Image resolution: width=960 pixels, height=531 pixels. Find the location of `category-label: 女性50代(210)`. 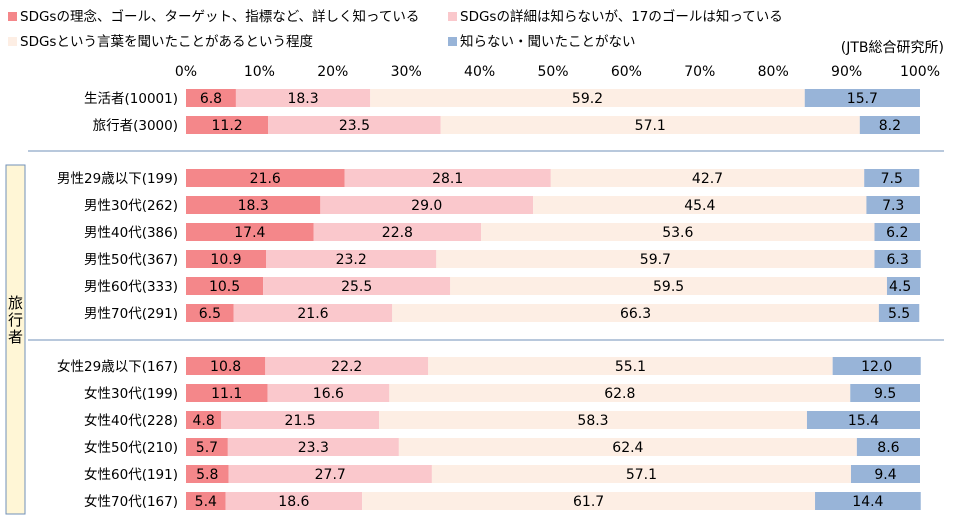

category-label: 女性50代(210) is located at coordinates (131, 447).